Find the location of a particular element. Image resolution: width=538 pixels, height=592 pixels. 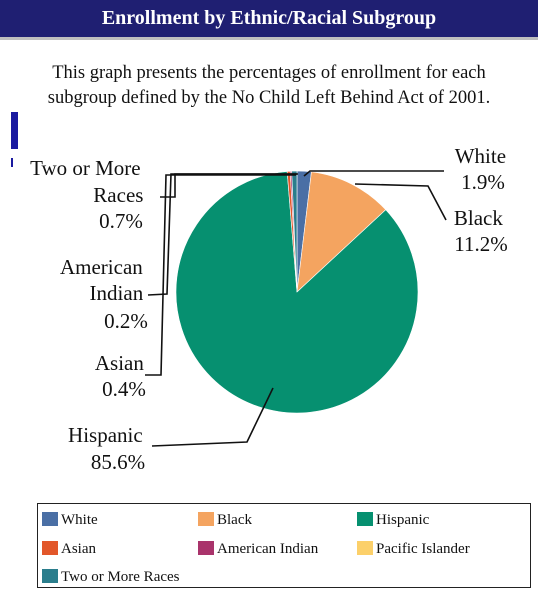

label-white: White 1.9% is located at coordinates (483, 169).